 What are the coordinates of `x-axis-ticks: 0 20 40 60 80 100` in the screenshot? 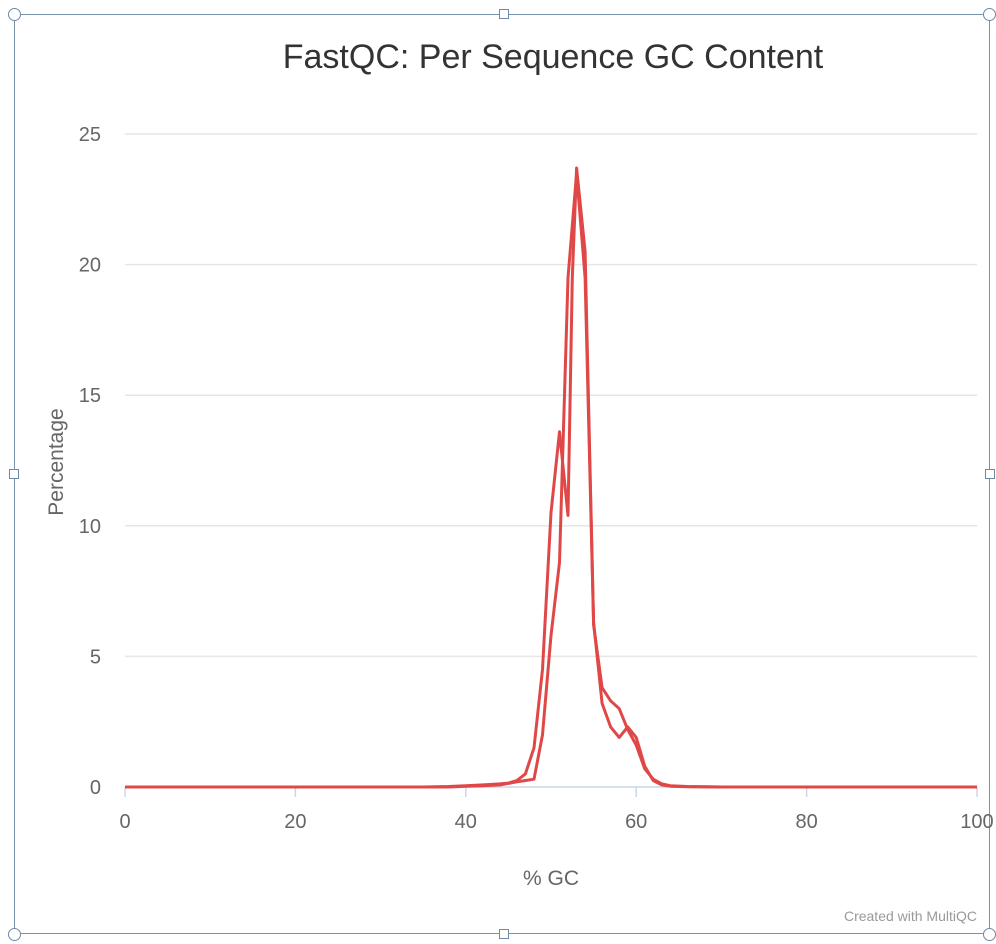 It's located at (556, 810).